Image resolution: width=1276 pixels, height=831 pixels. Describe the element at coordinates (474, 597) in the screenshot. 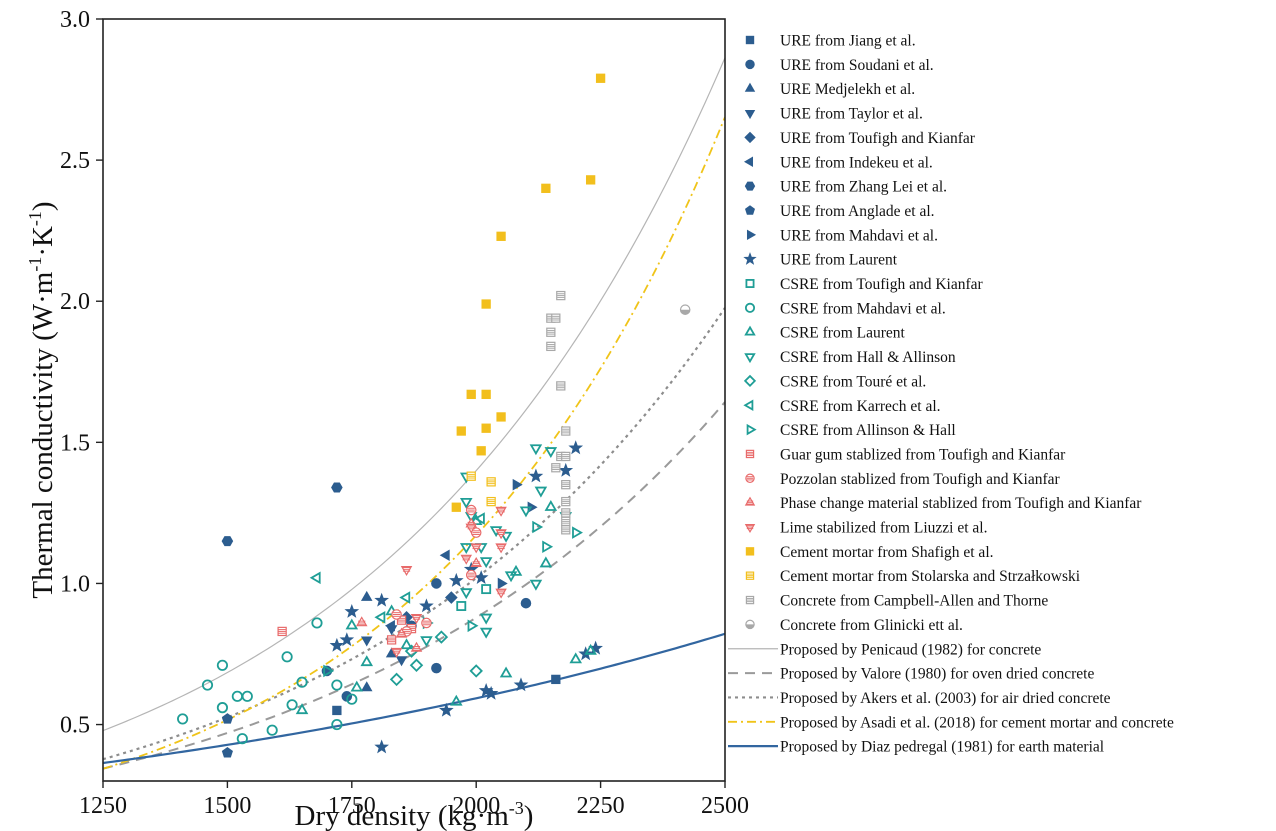

I see `series-csre-from-toufigh-and-kianfar` at that location.